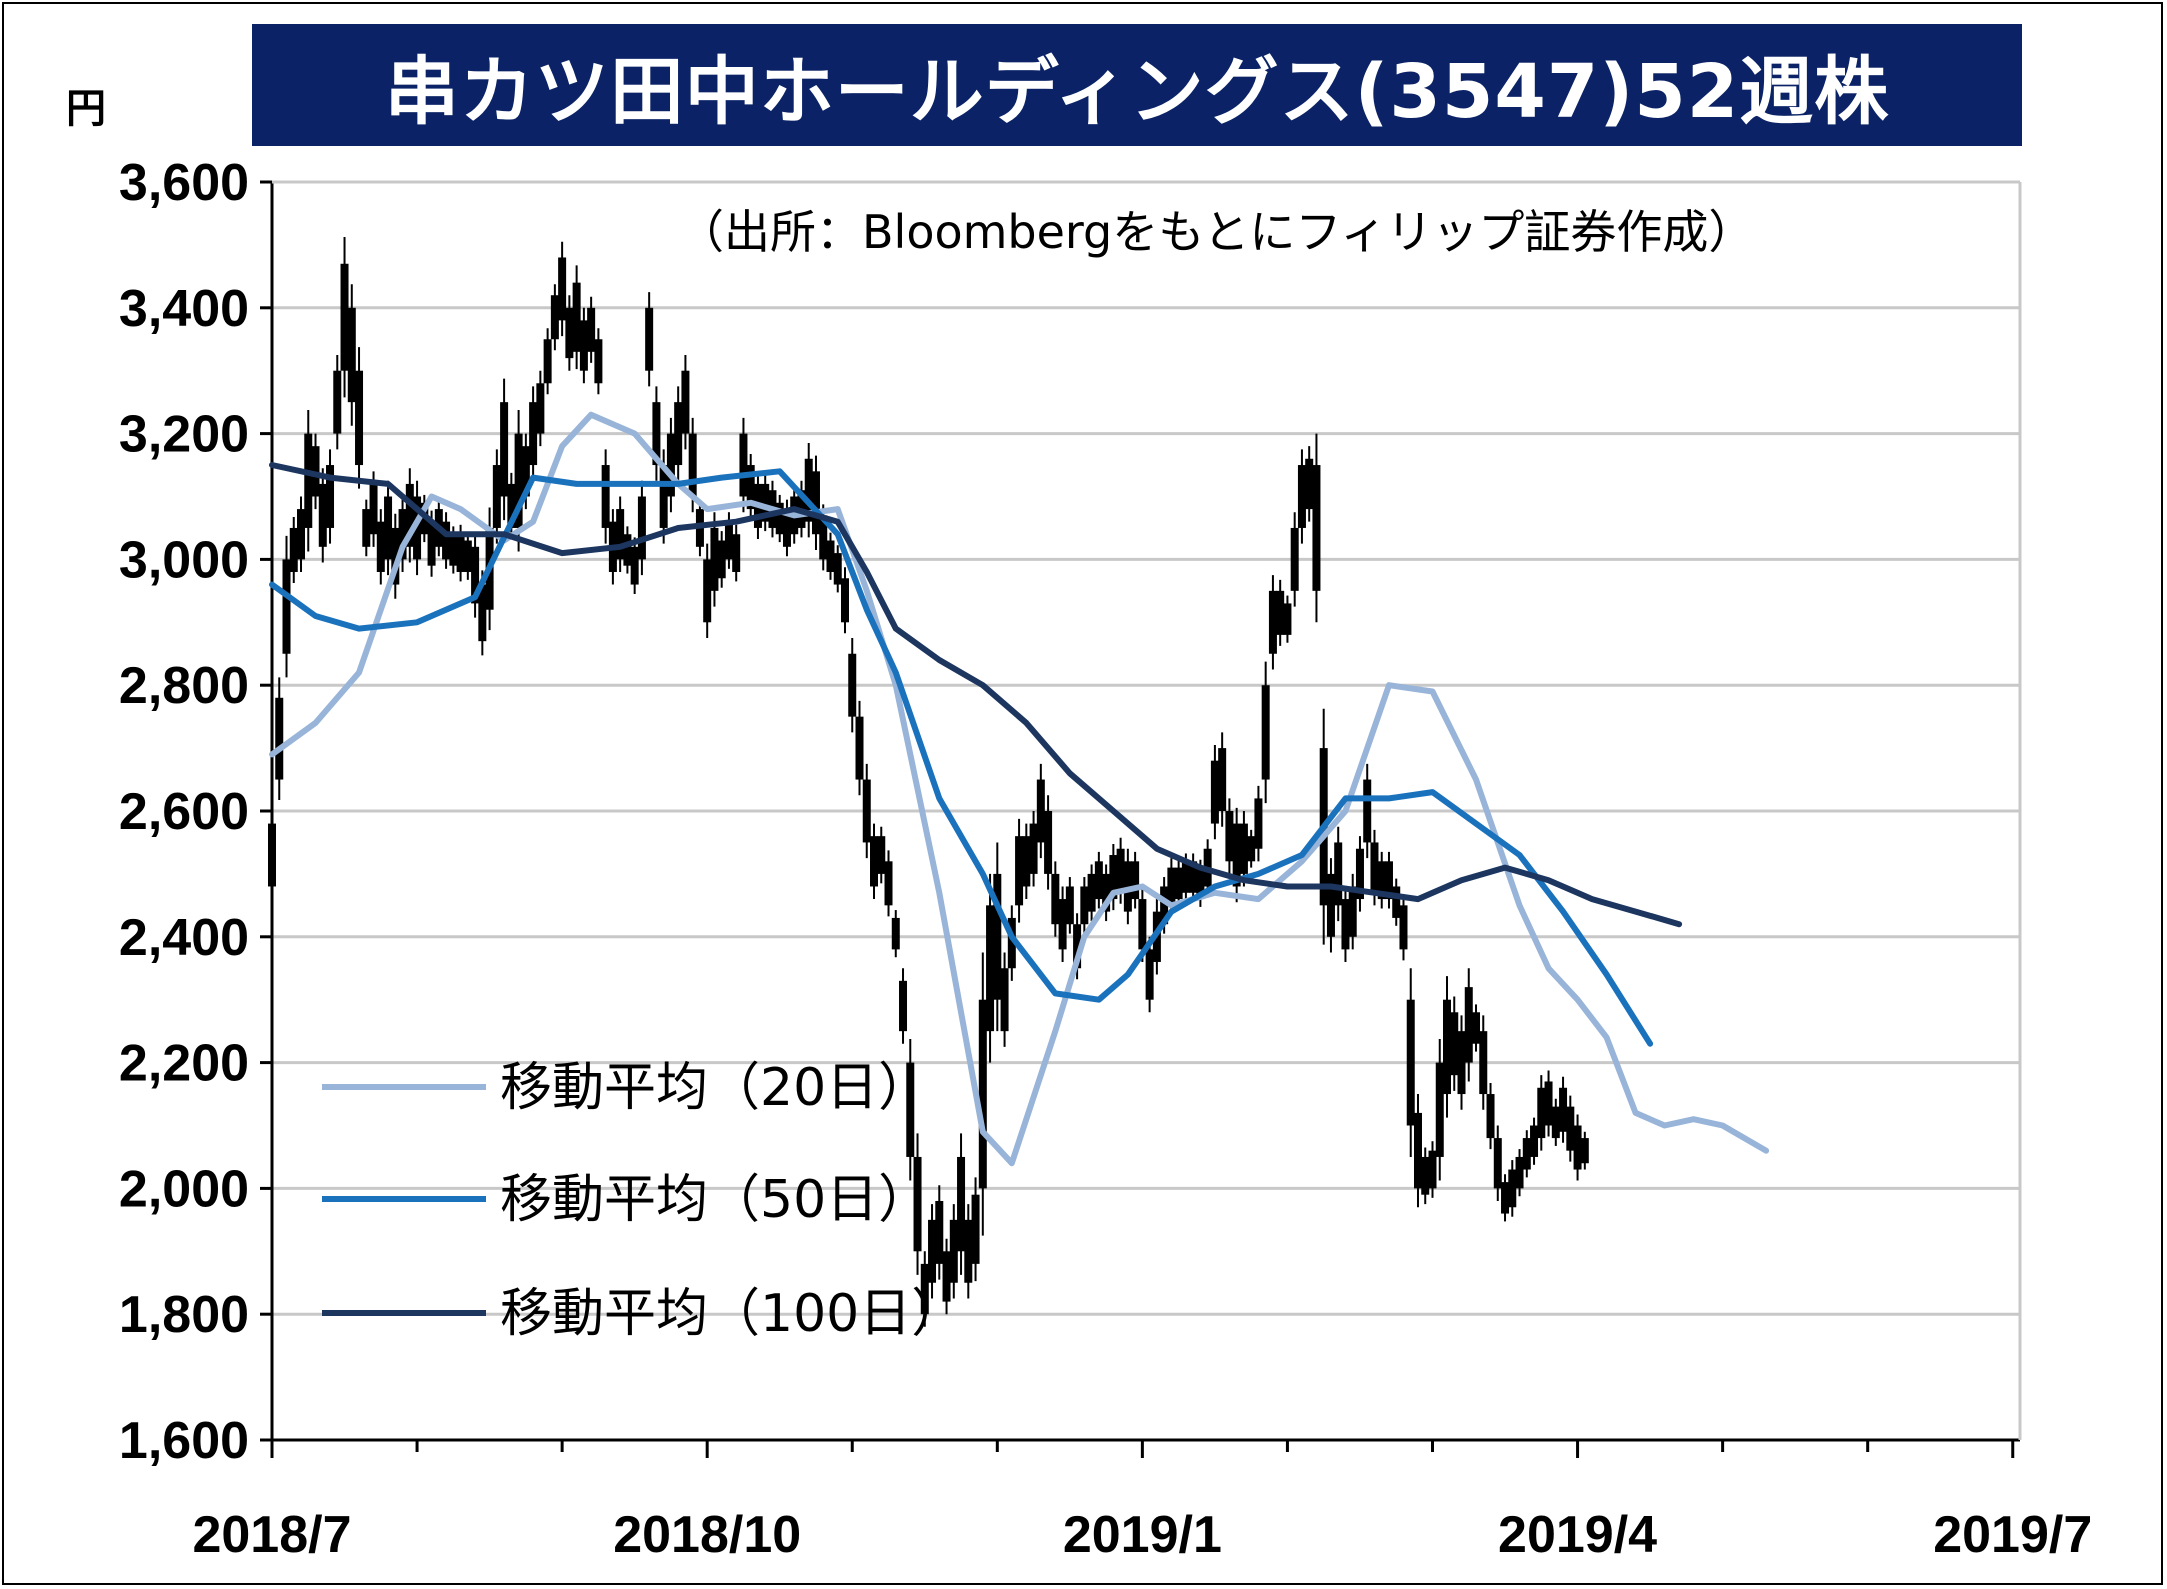 The width and height of the screenshot is (2167, 1589). What do you see at coordinates (184, 812) in the screenshot?
I see `y-tick-label: 2,600` at bounding box center [184, 812].